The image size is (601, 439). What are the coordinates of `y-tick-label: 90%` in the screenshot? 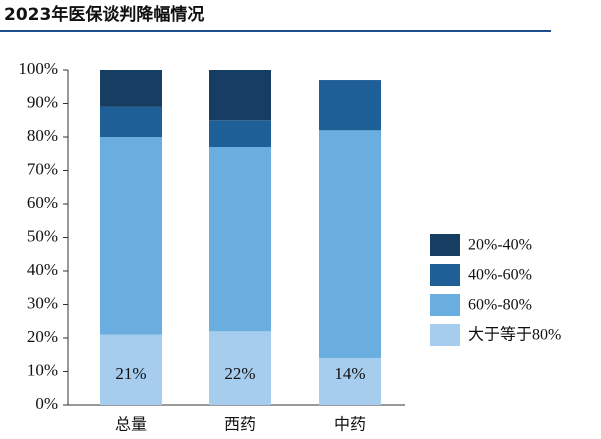 It's located at (42, 101).